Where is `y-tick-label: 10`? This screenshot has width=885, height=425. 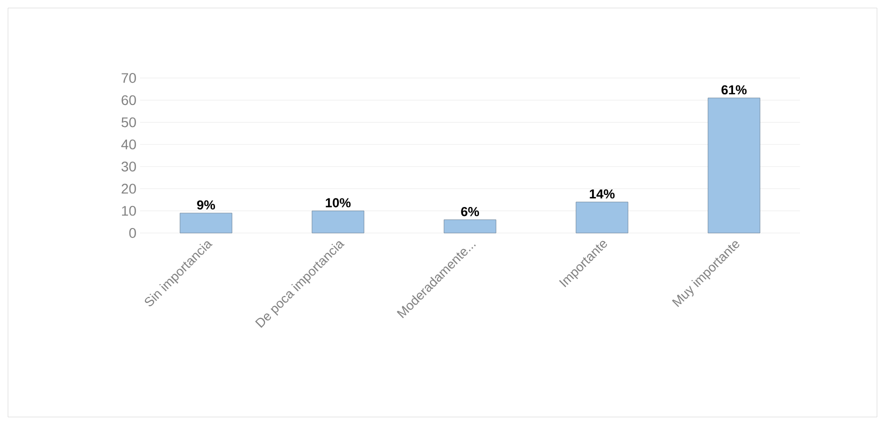
y-tick-label: 10 is located at coordinates (129, 211).